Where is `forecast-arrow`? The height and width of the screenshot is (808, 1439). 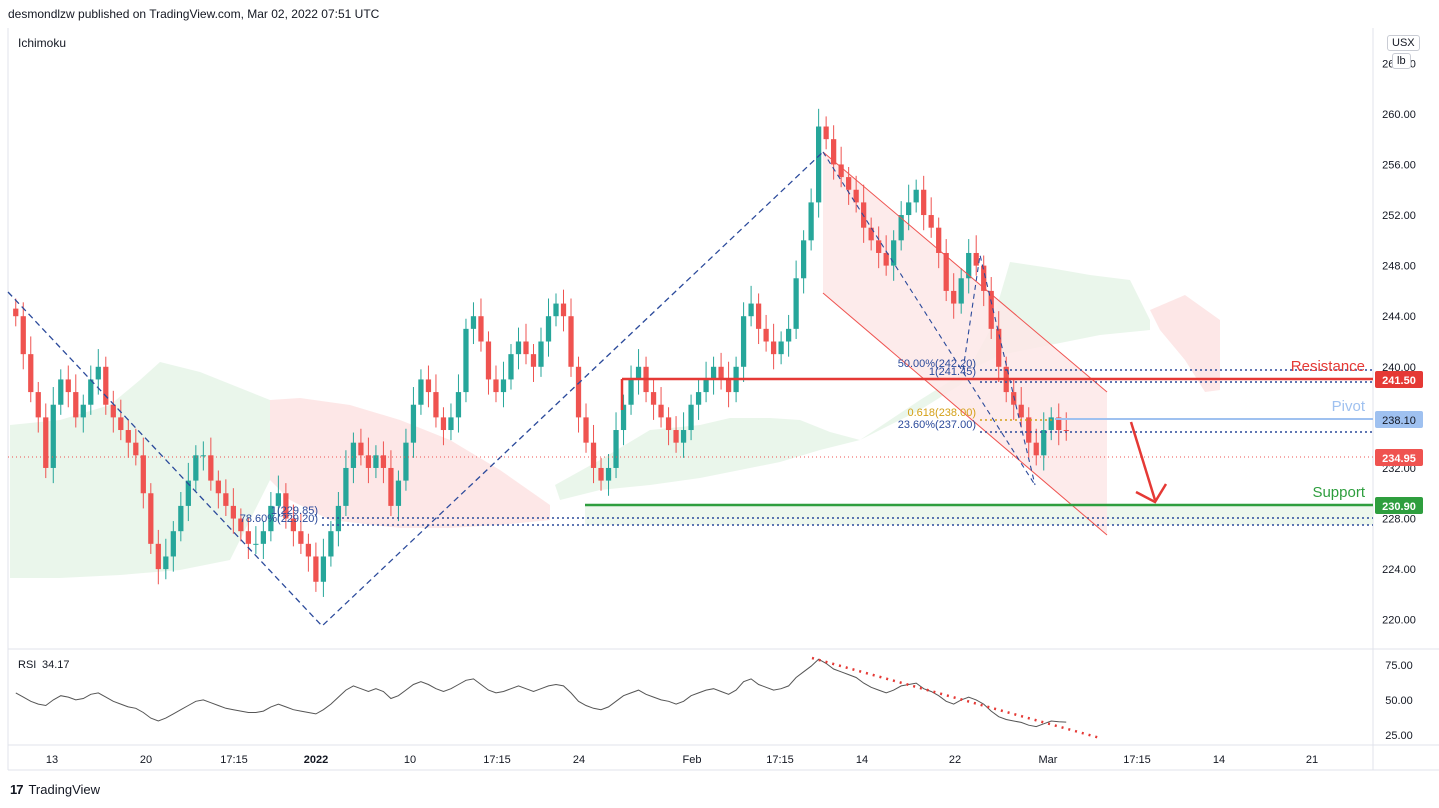
forecast-arrow is located at coordinates (1148, 462).